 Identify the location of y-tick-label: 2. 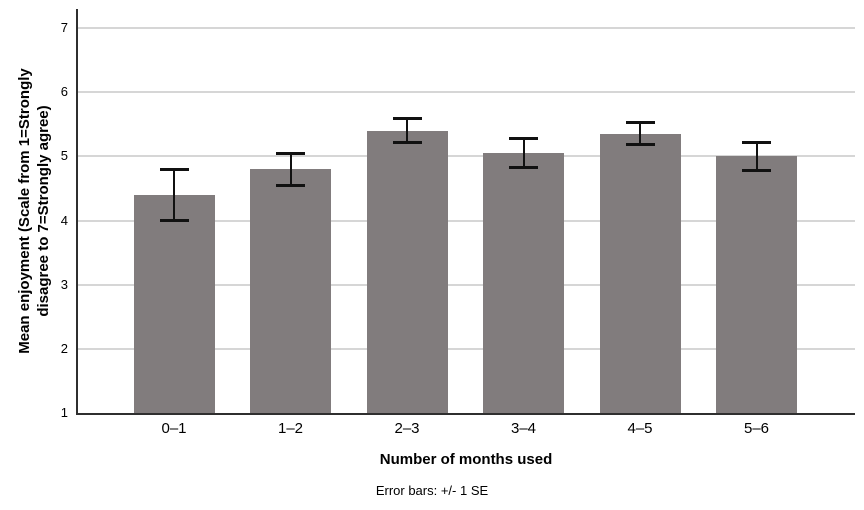
(64, 348).